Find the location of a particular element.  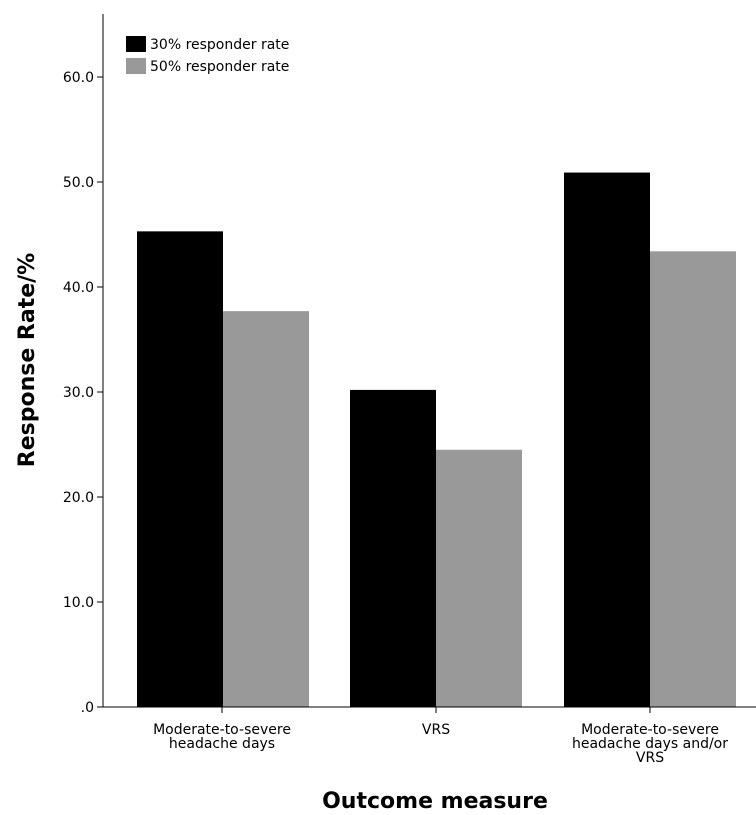

x-category-label-line: headache days and/or is located at coordinates (650, 744).